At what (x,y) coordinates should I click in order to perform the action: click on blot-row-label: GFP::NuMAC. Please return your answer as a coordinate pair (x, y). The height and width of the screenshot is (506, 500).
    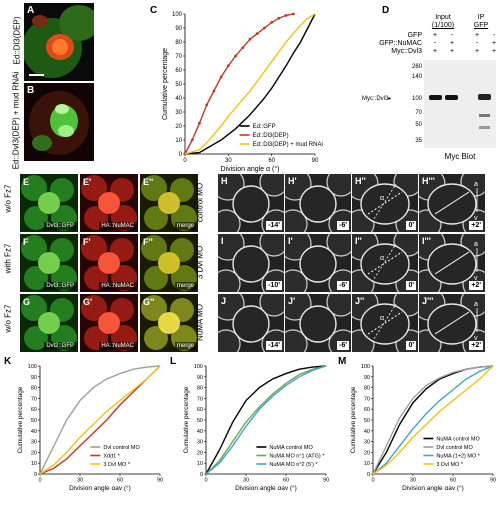
    Looking at the image, I should click on (400, 43).